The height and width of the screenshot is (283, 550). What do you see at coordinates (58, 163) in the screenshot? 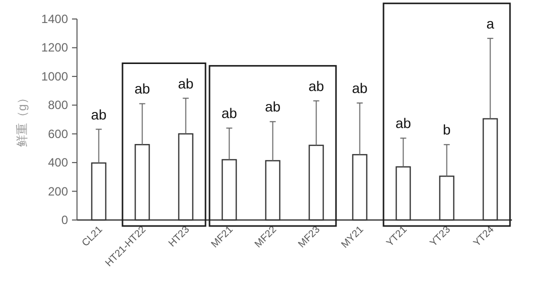
I see `y-tick-label: 400` at bounding box center [58, 163].